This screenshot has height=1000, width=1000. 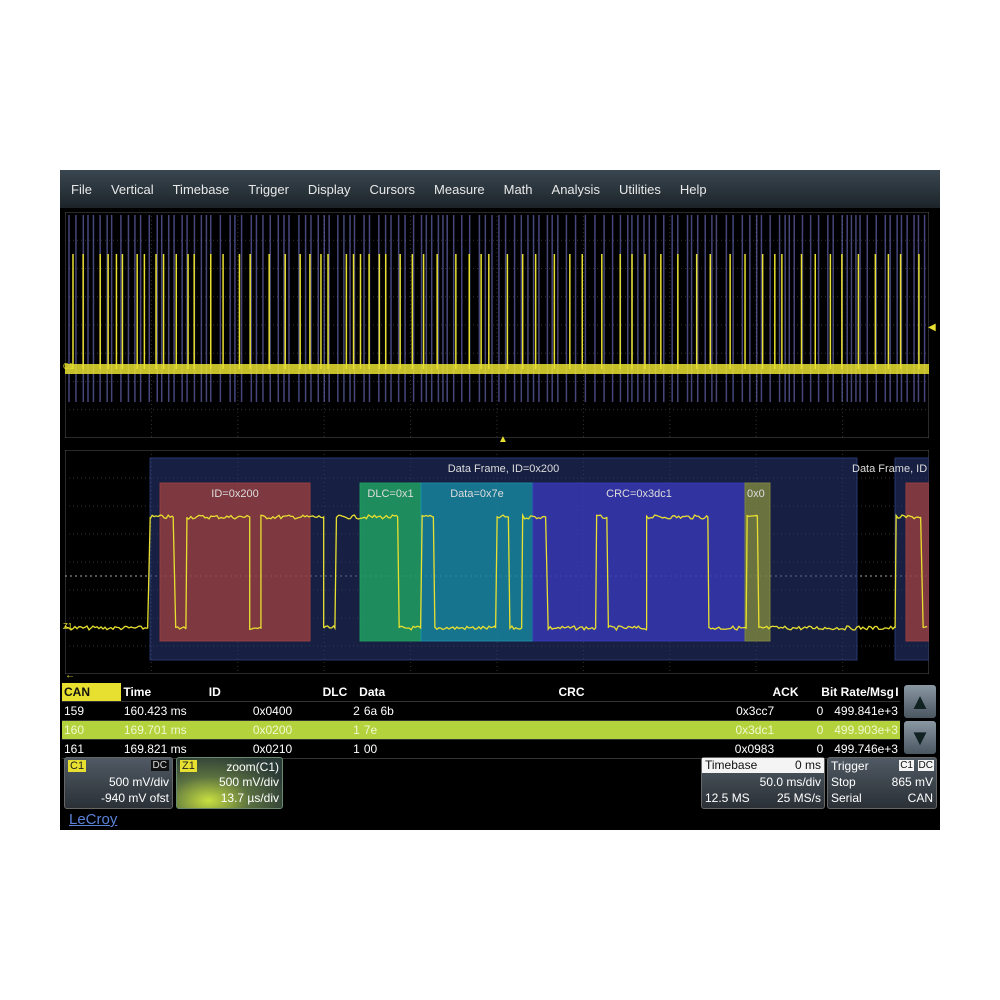 What do you see at coordinates (754, 749) in the screenshot?
I see `cell-crc: 0x0983` at bounding box center [754, 749].